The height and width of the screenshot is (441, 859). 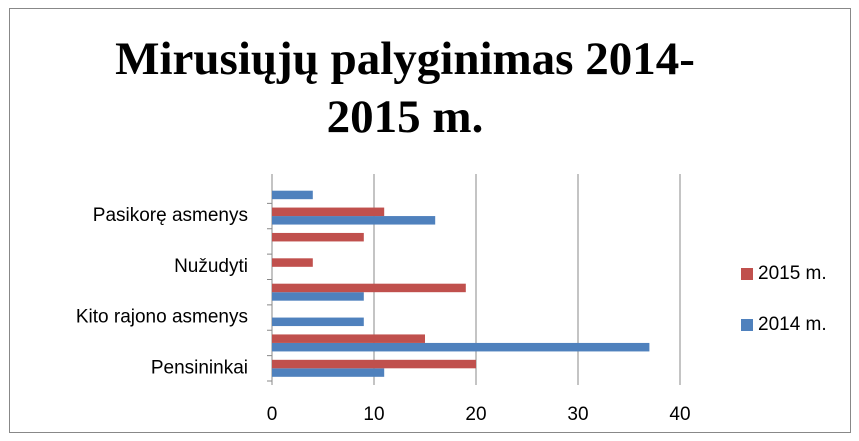 What do you see at coordinates (199, 367) in the screenshot?
I see `y-tick-label: Pensininkai` at bounding box center [199, 367].